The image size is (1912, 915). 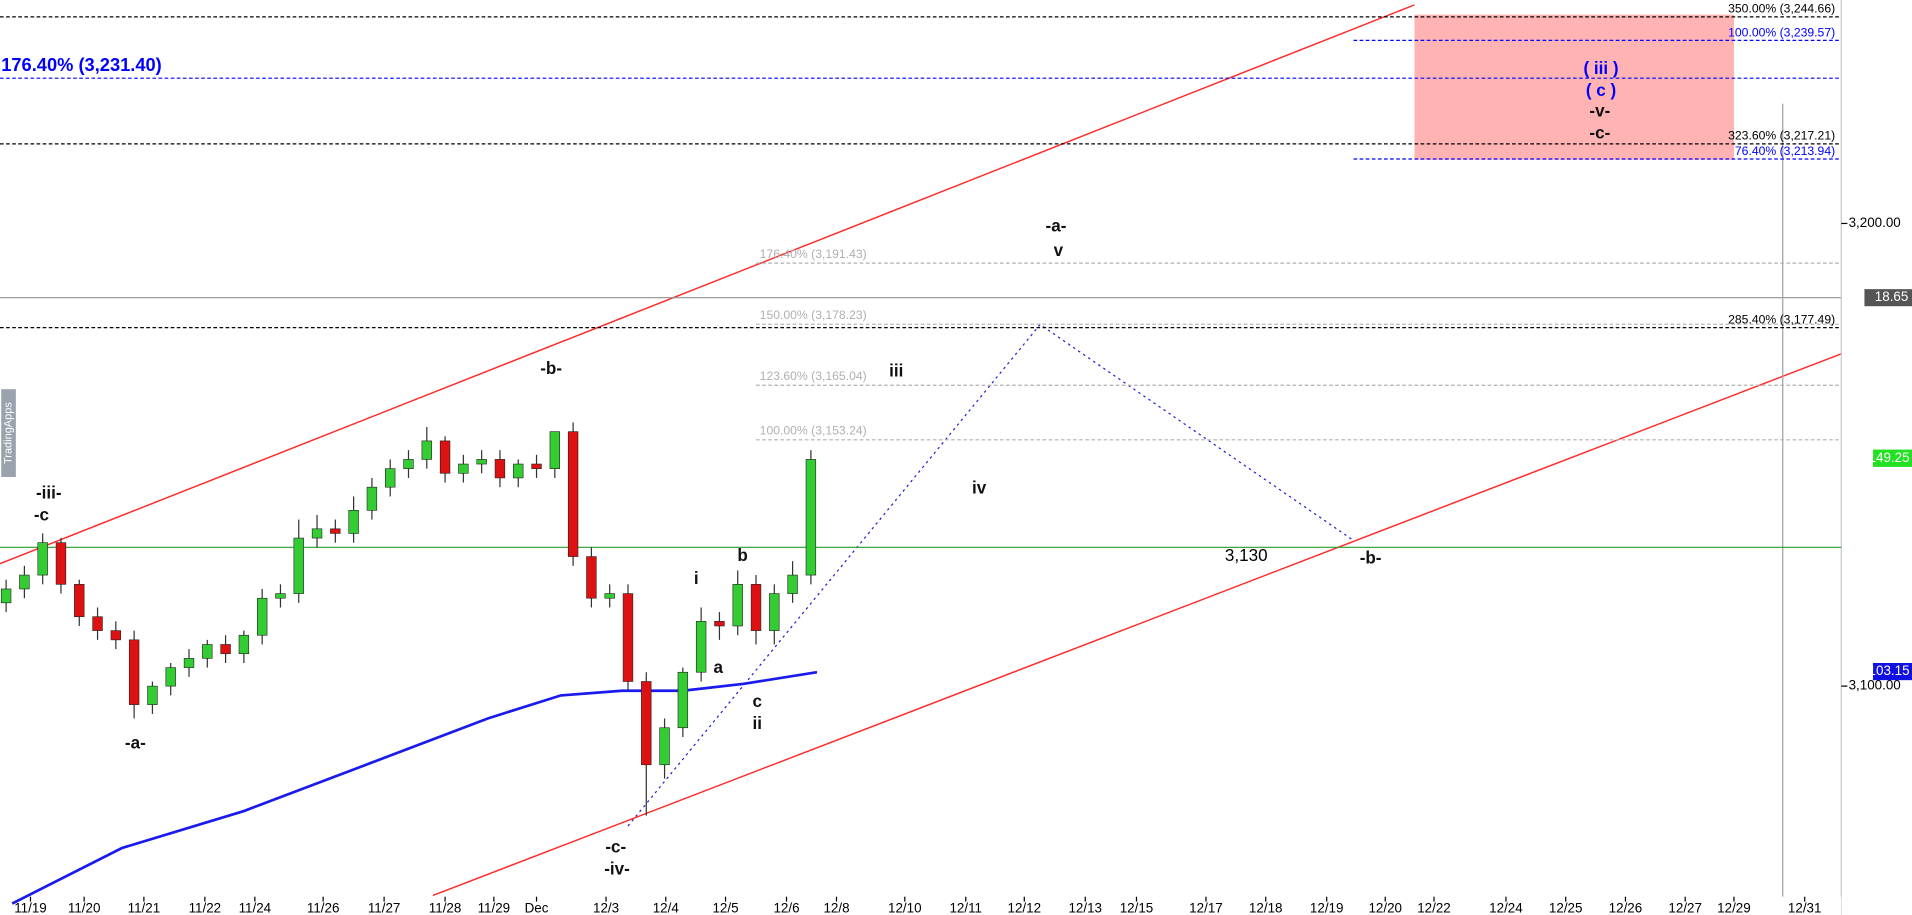 I want to click on wave-label: iv, so click(x=979, y=488).